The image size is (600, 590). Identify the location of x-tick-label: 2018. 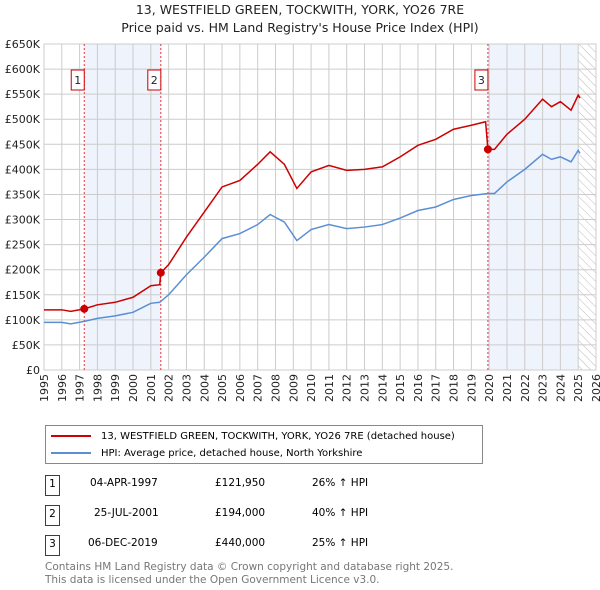
(454, 388).